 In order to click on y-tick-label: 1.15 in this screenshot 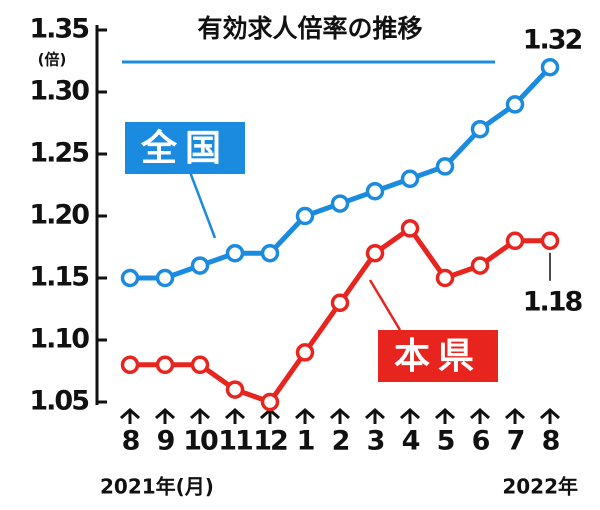, I will do `click(58, 277)`.